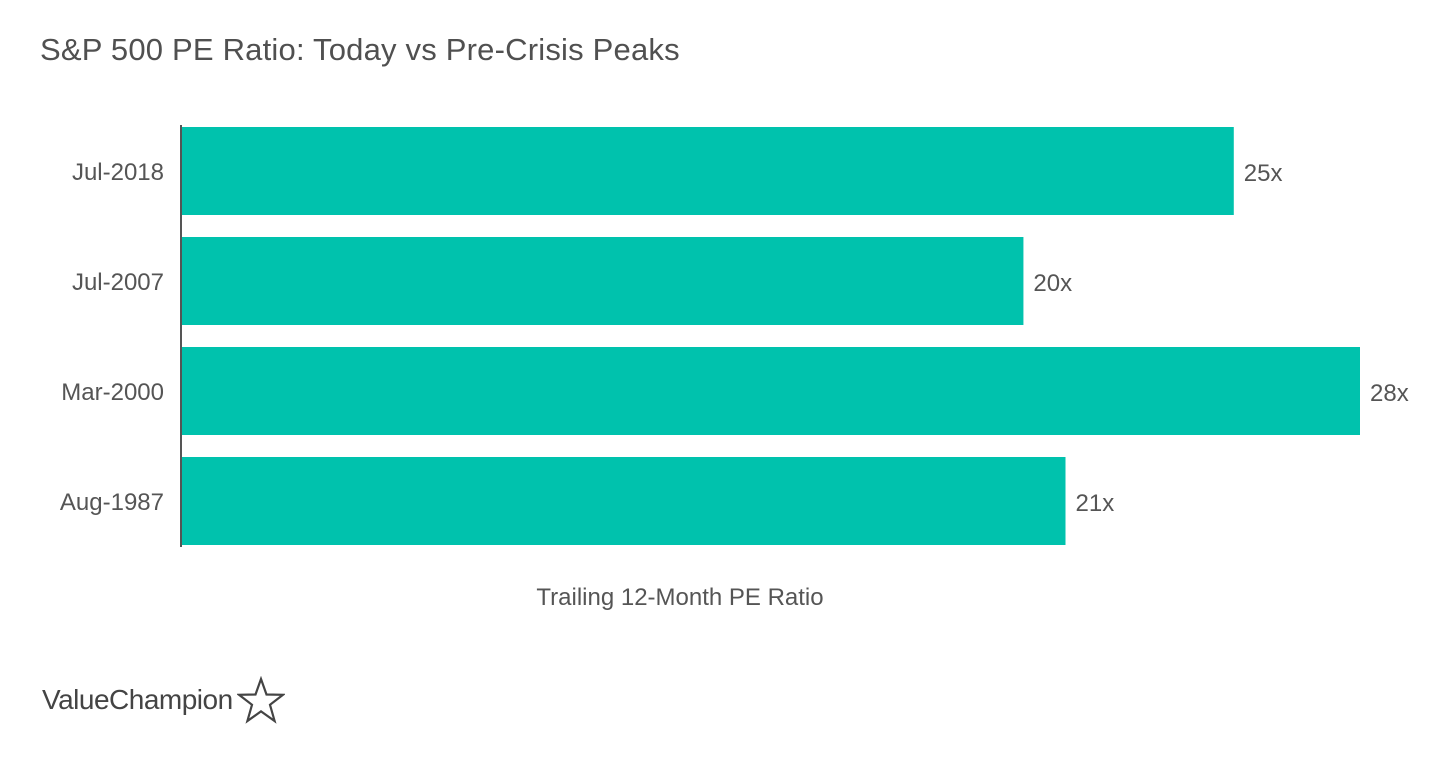  I want to click on bar-data-label: 28x, so click(1389, 393).